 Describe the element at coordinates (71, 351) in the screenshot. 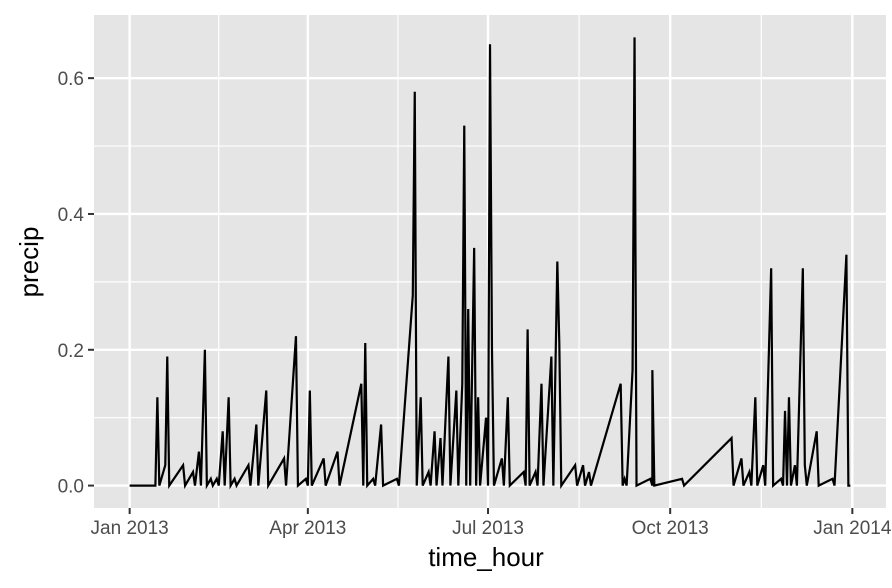

I see `y-tick-label: 0.2` at that location.